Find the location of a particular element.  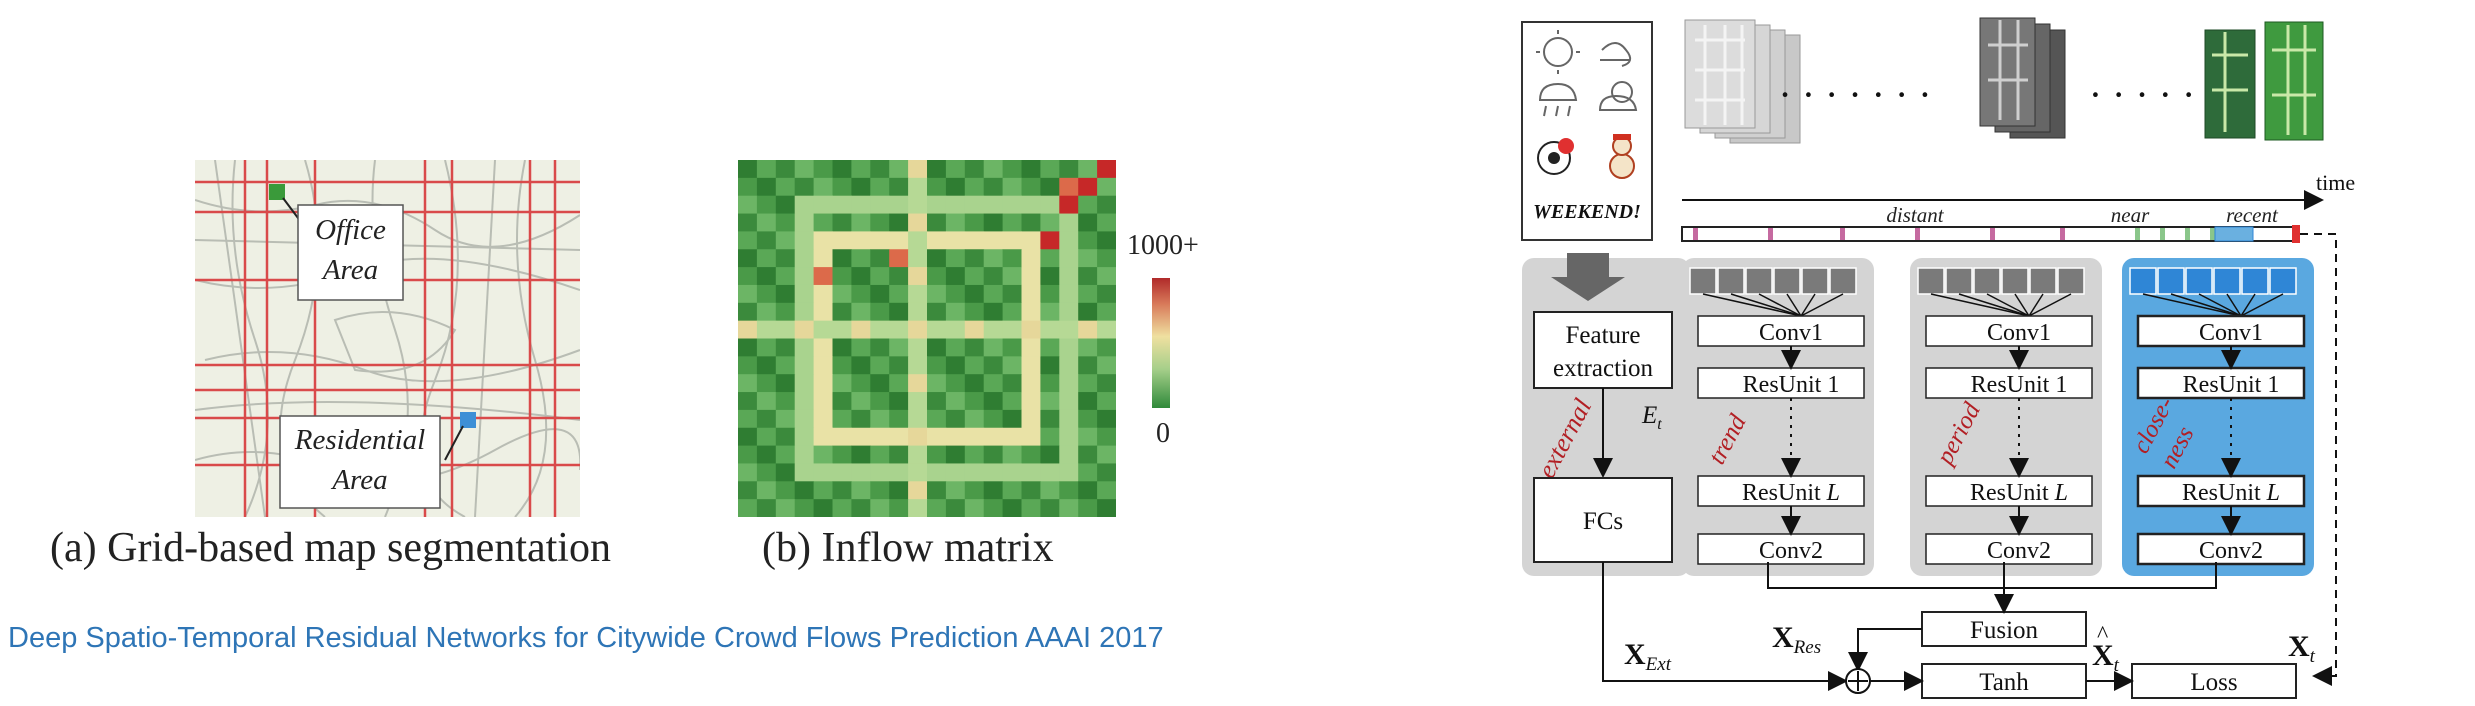

branch-resunit1-label: ResUnit 1 is located at coordinates (1791, 385).